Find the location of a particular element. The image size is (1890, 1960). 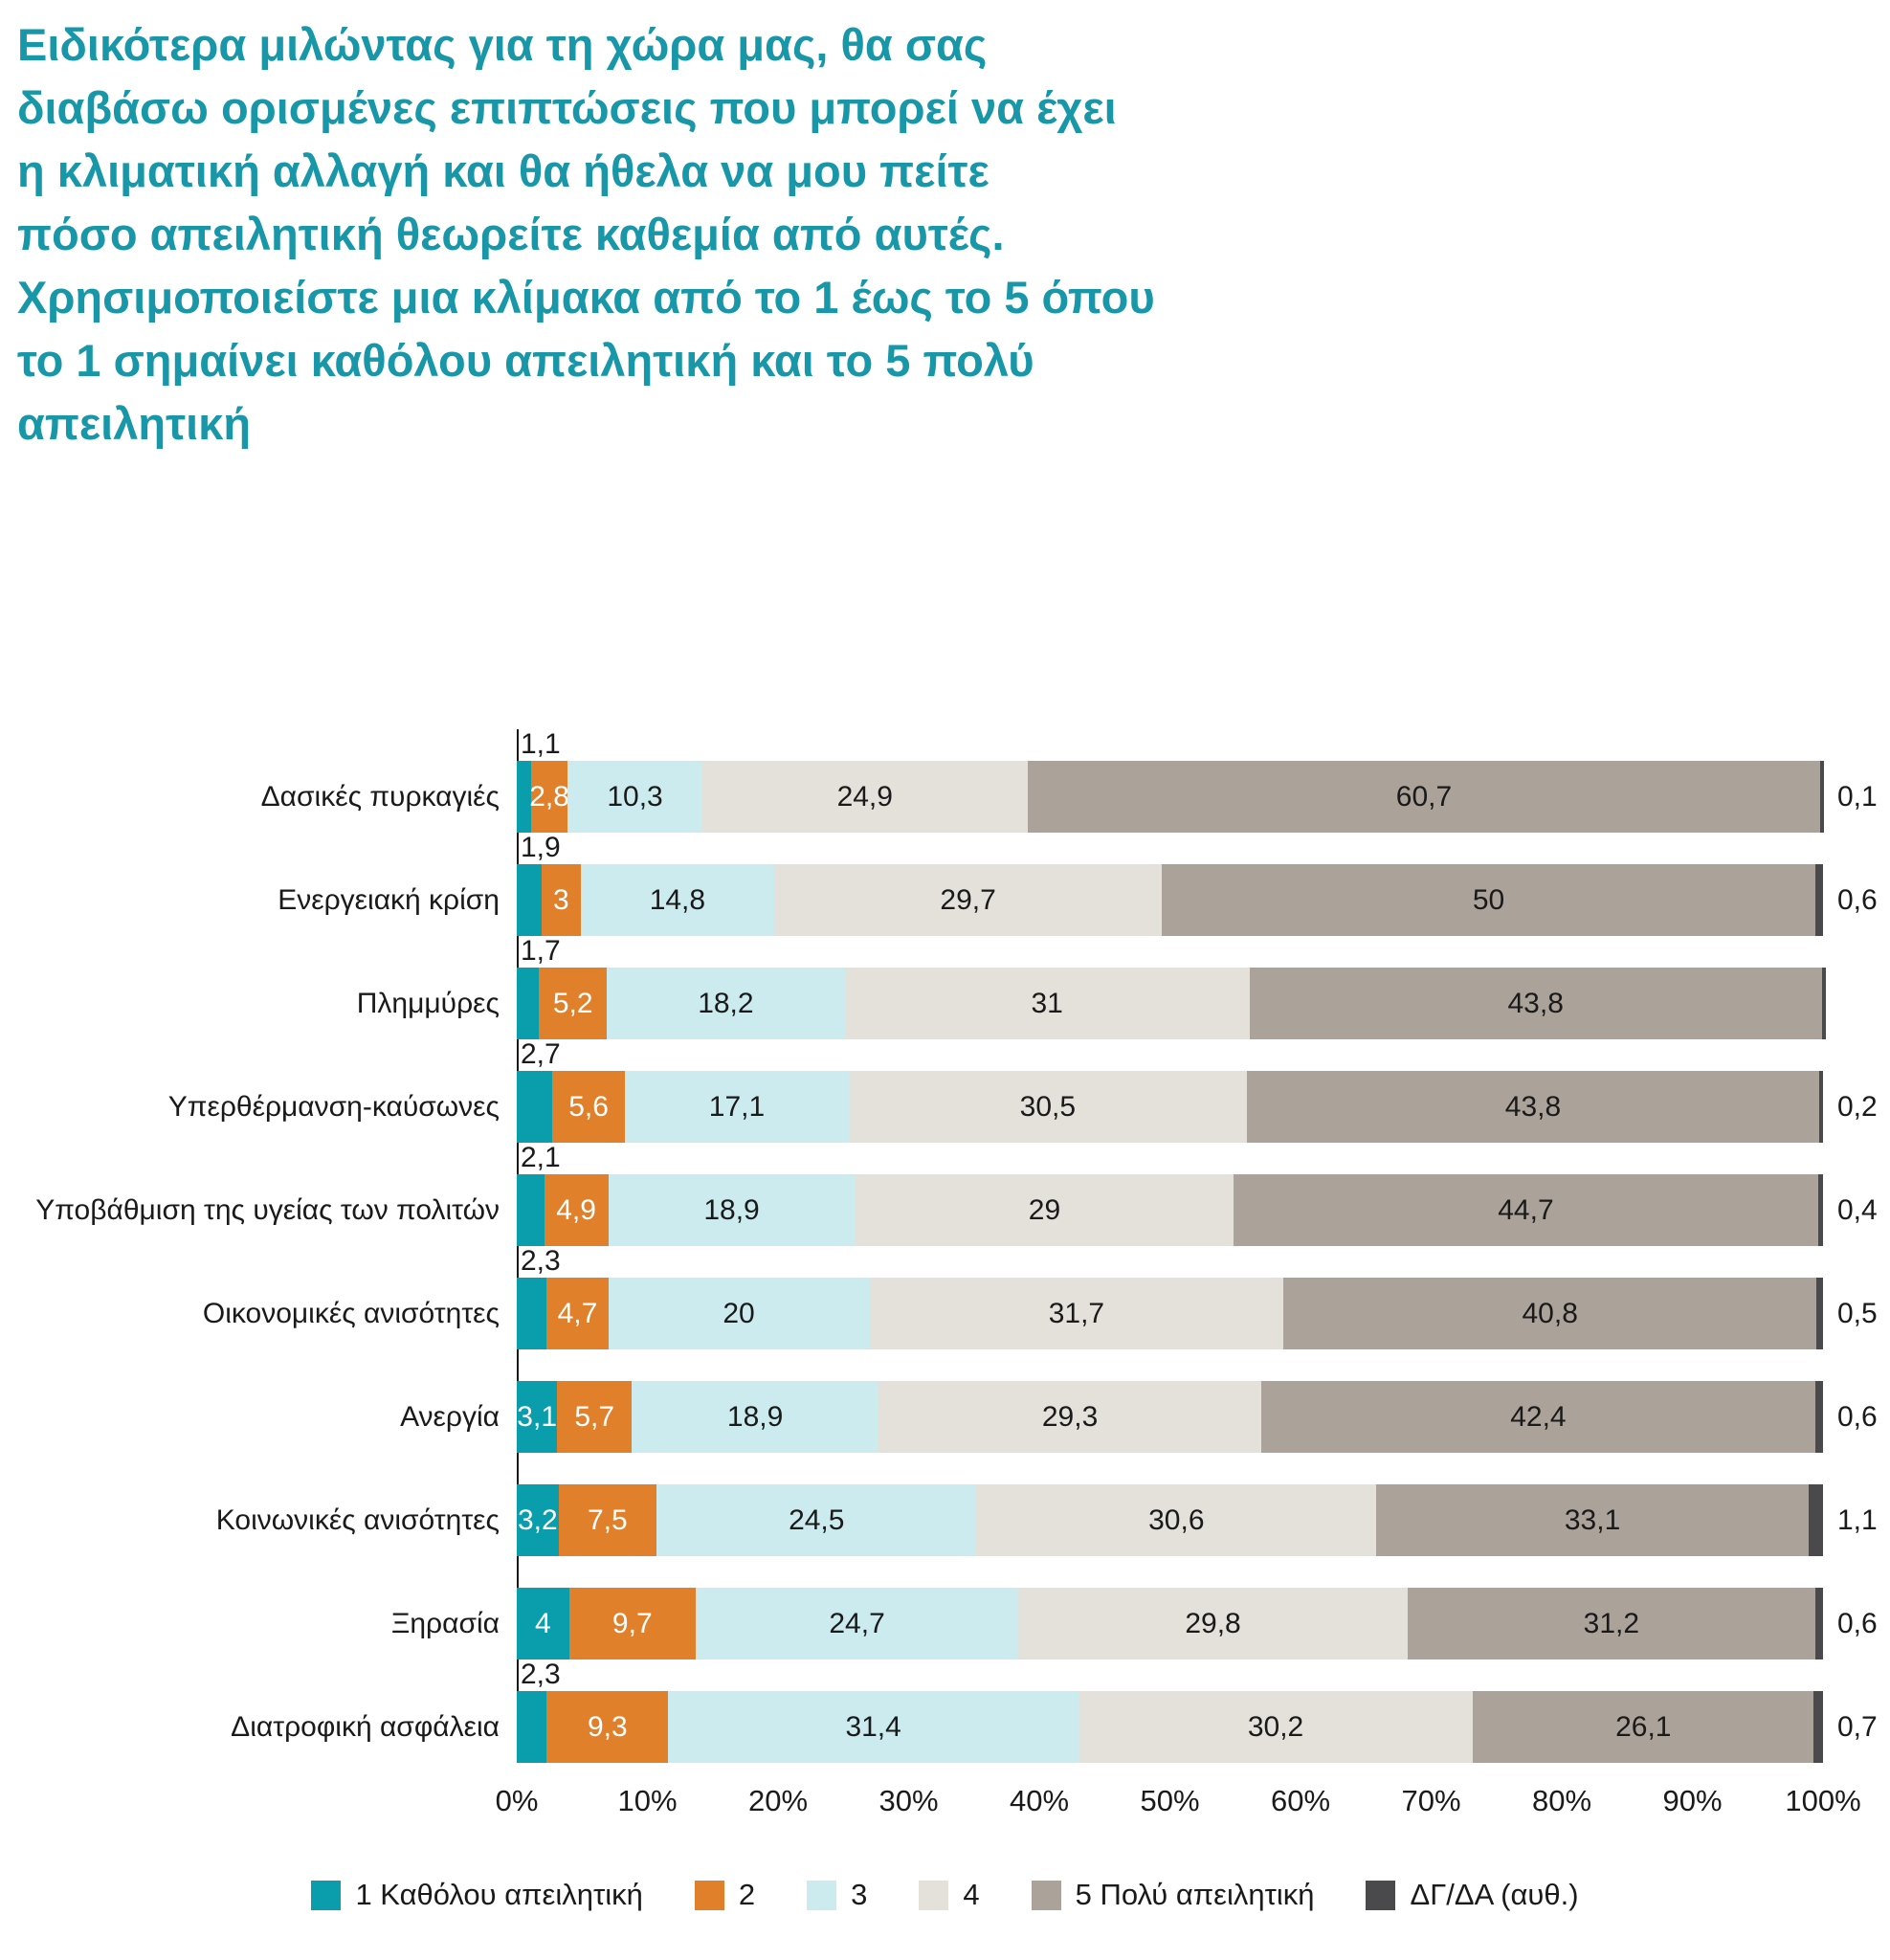

bar-segment: 29,7 is located at coordinates (968, 900).